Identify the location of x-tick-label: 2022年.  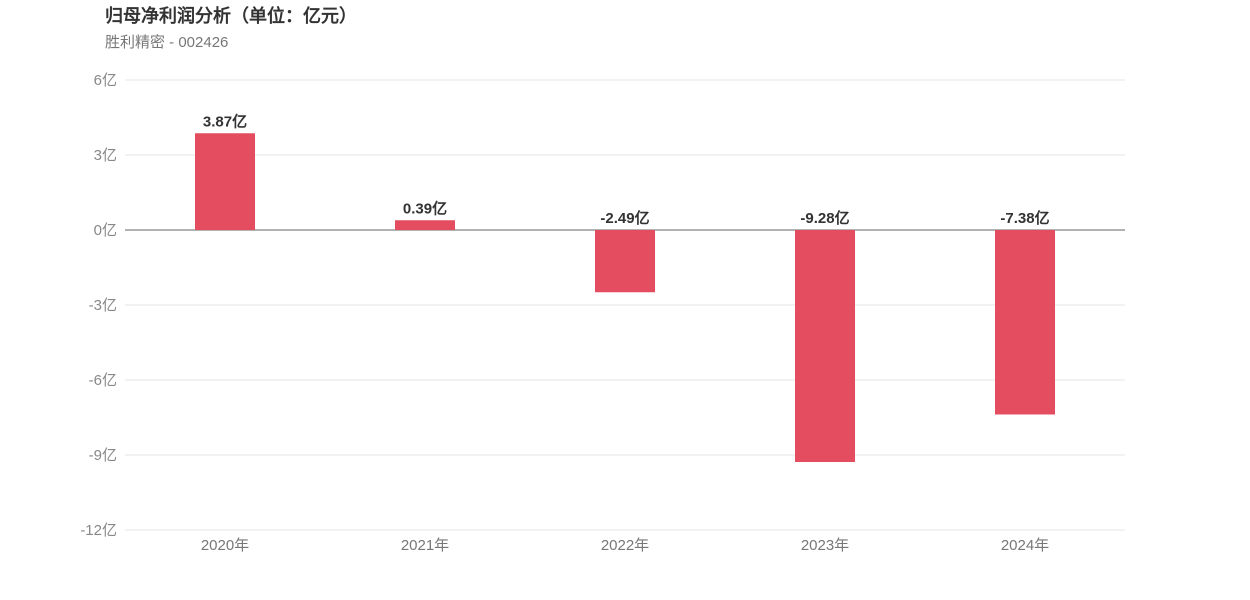
(625, 545).